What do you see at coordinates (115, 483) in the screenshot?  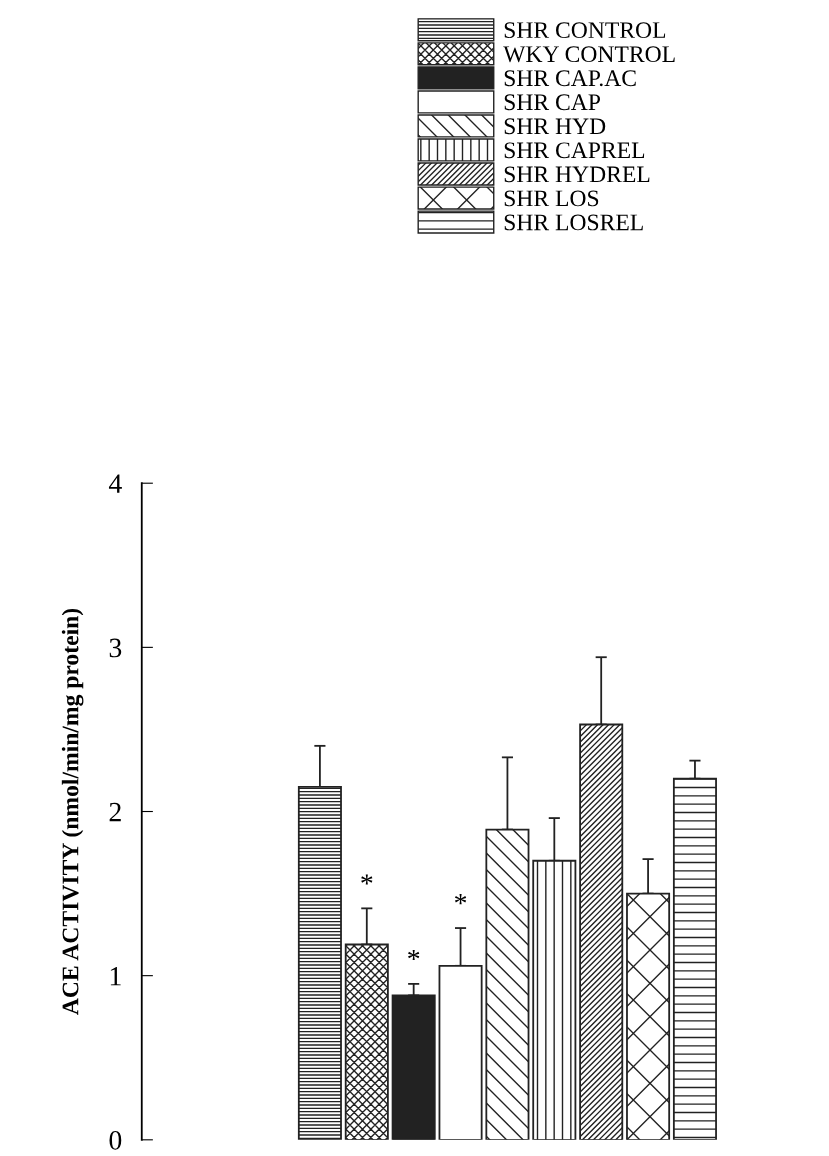 I see `y-tick-label: 4` at bounding box center [115, 483].